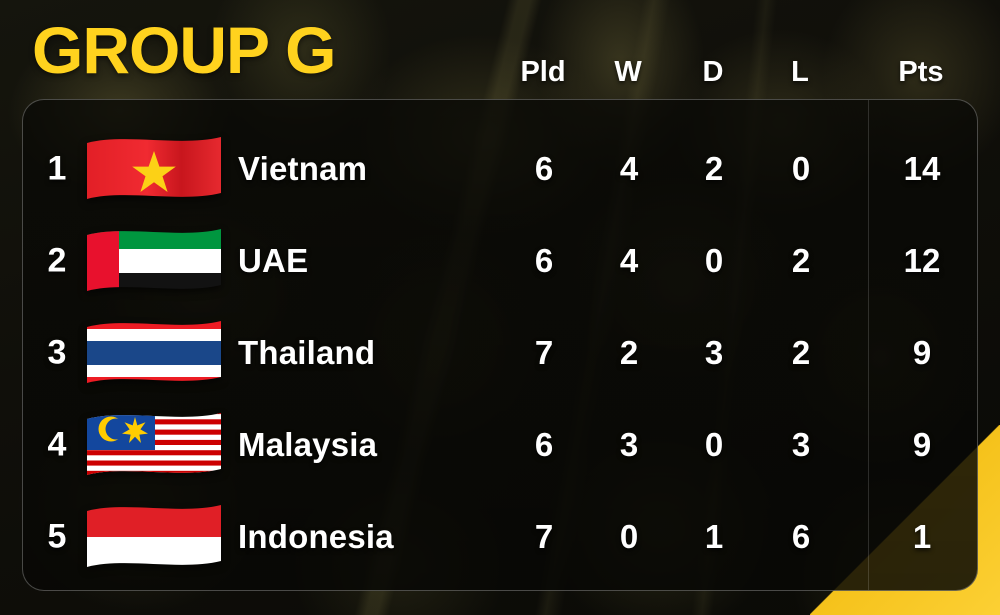 The image size is (1000, 615). Describe the element at coordinates (868, 345) in the screenshot. I see `points-column-divider` at that location.